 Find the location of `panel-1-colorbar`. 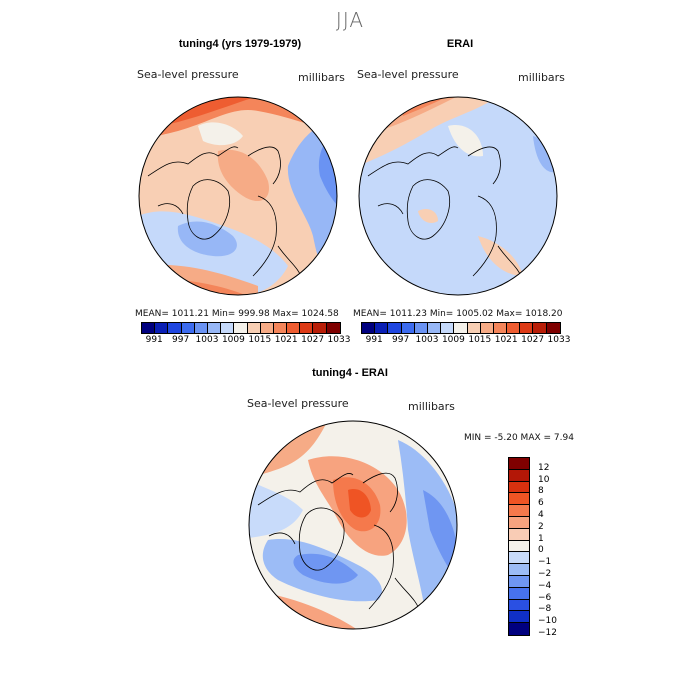

panel-1-colorbar is located at coordinates (241, 328).